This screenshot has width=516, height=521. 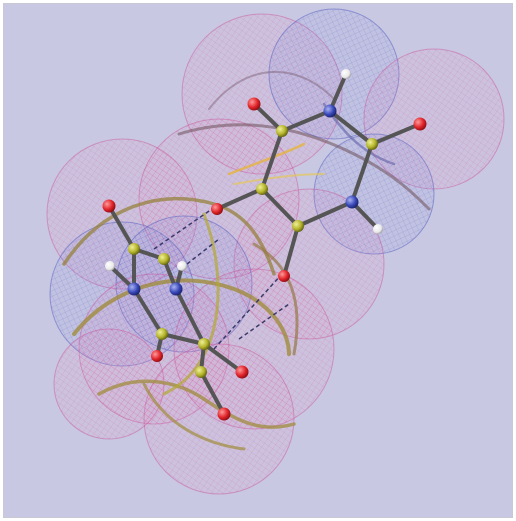 I want to click on hydrogen-bonds, so click(x=221, y=279).